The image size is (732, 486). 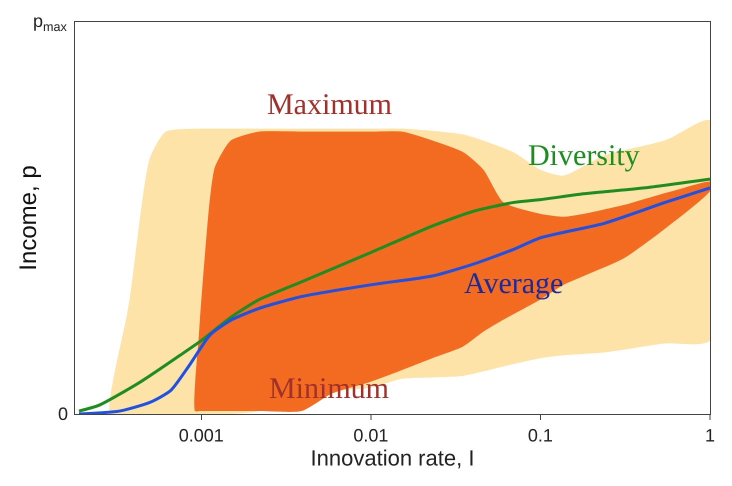 What do you see at coordinates (392, 458) in the screenshot?
I see `x-axis-title: Innovation rate, I` at bounding box center [392, 458].